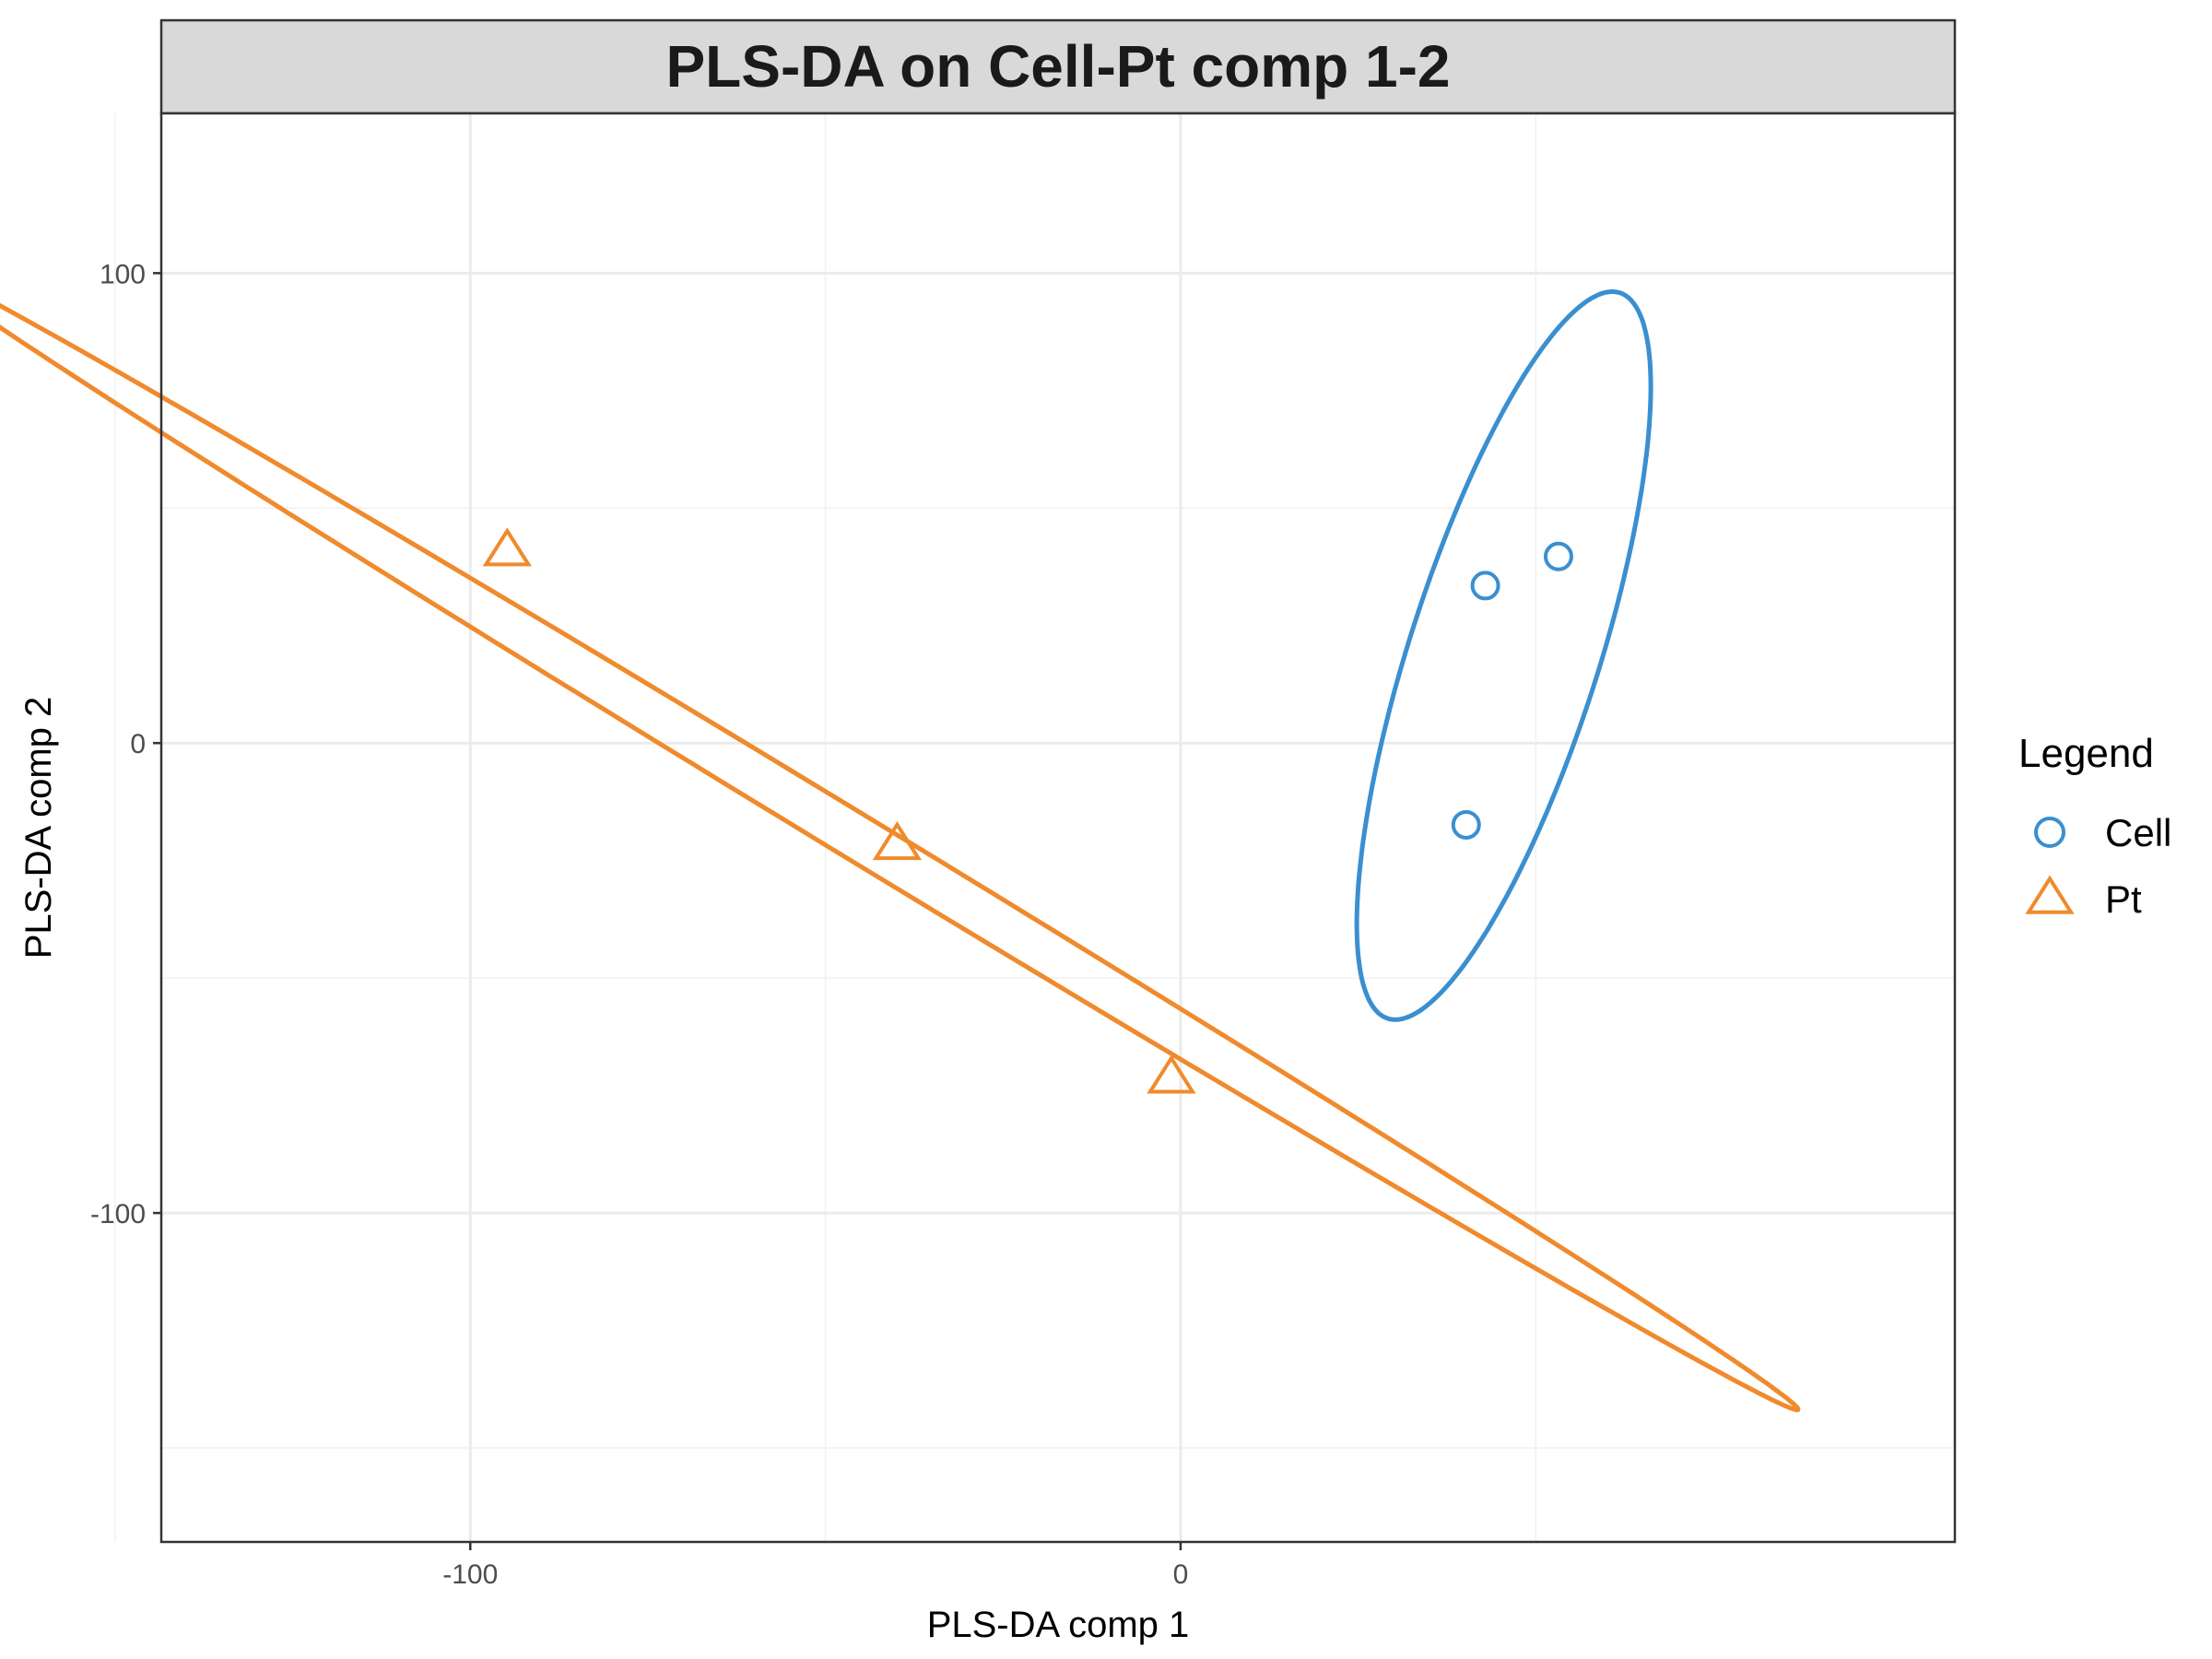  Describe the element at coordinates (2086, 753) in the screenshot. I see `legend-title: Legend` at that location.